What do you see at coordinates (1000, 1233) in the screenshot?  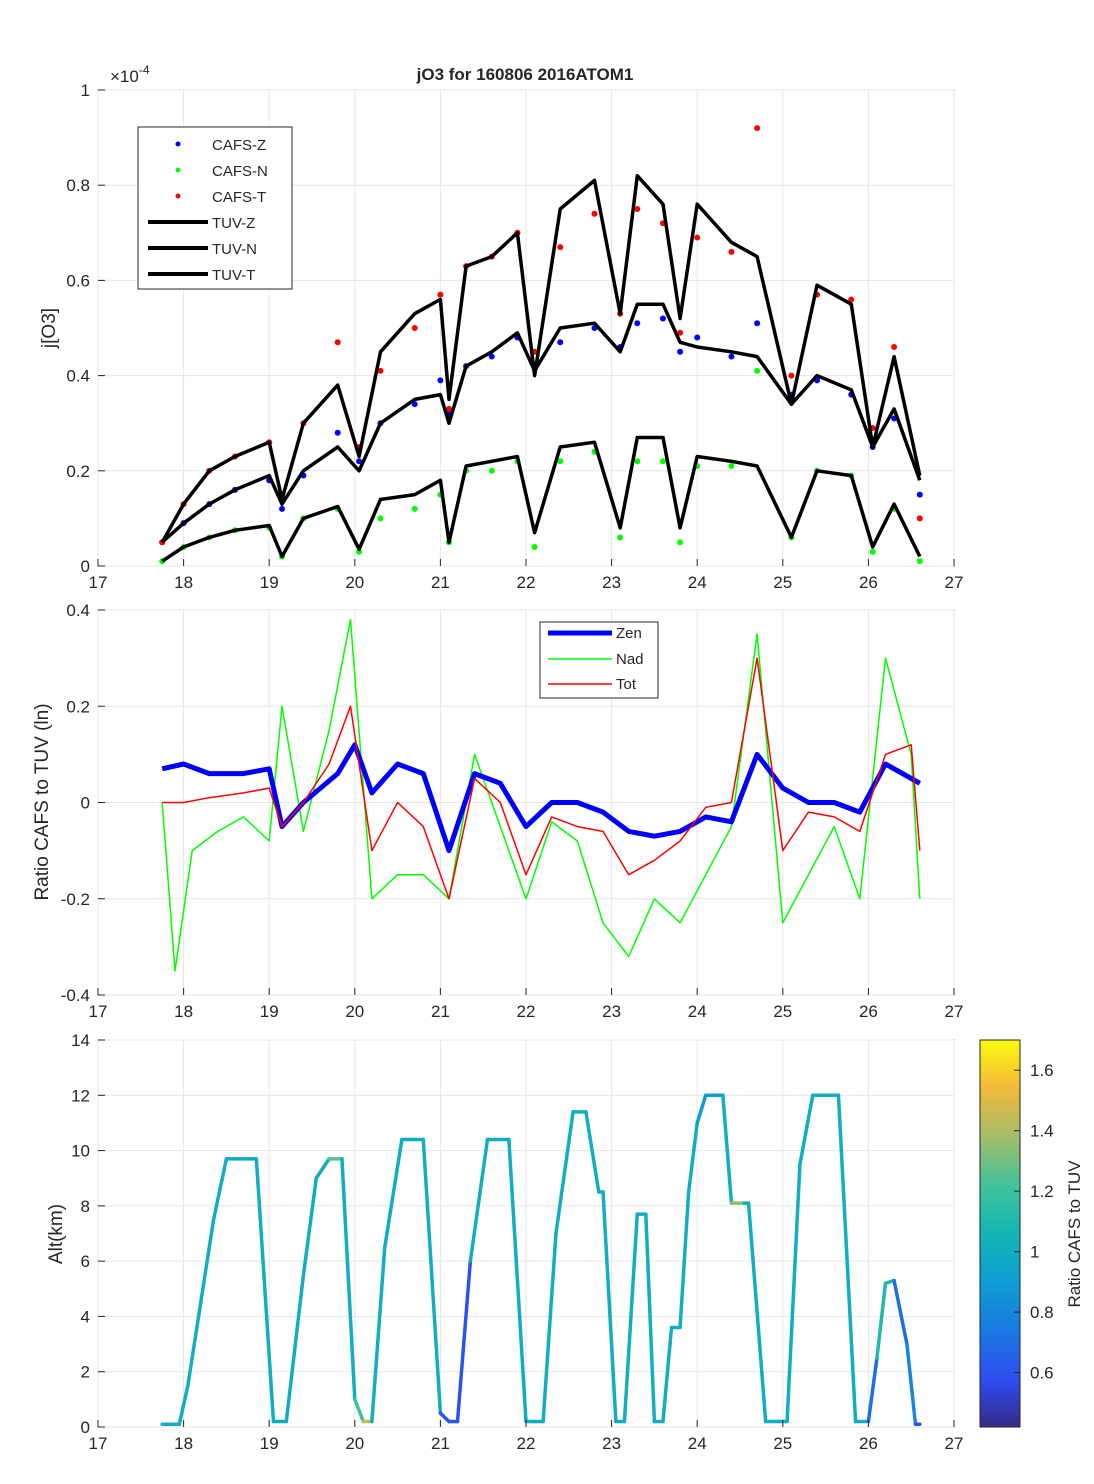 I see `colorbar` at bounding box center [1000, 1233].